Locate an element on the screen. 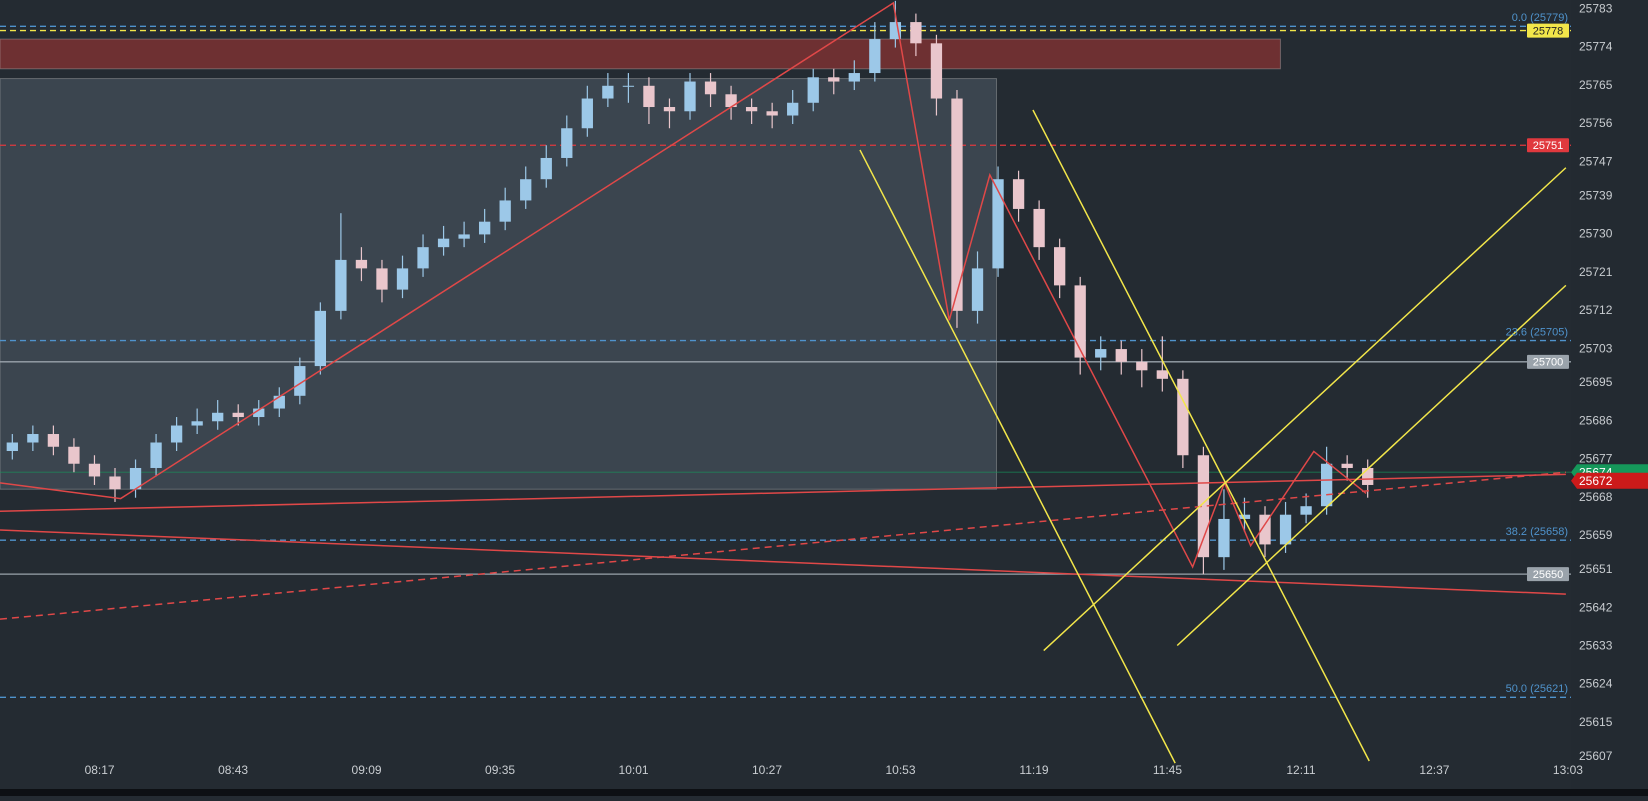  x-tick-label: 11:45 is located at coordinates (1167, 770).